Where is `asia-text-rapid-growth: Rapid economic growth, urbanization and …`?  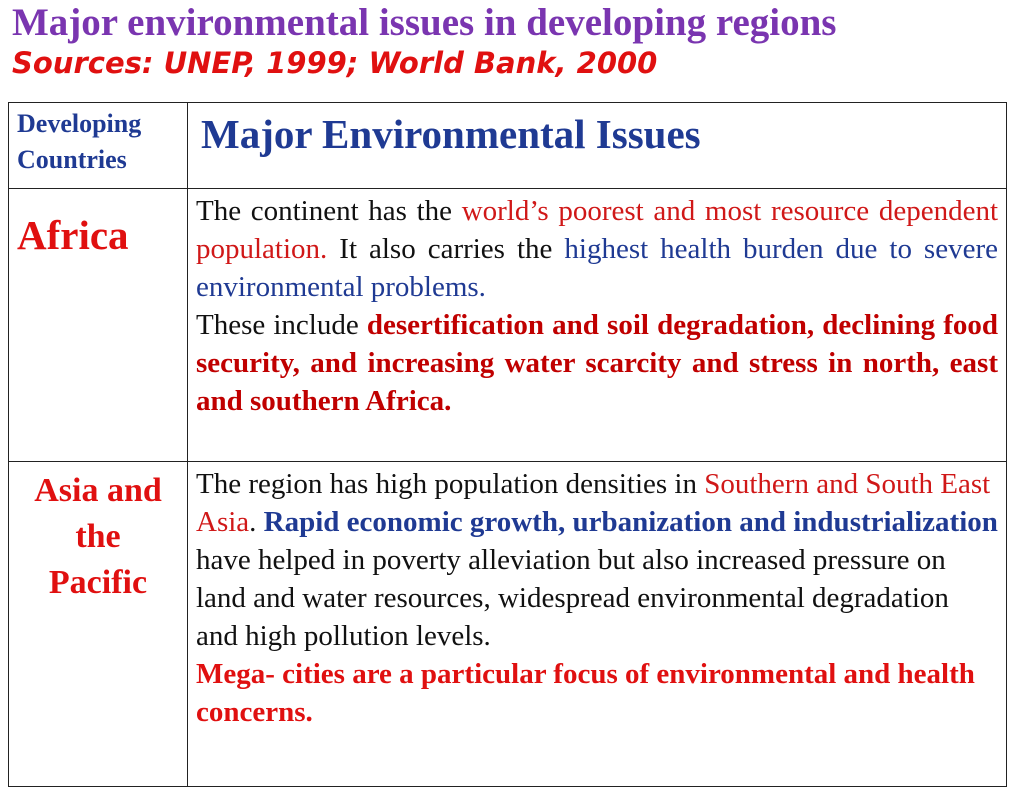 asia-text-rapid-growth: Rapid economic growth, urbanization and … is located at coordinates (630, 522).